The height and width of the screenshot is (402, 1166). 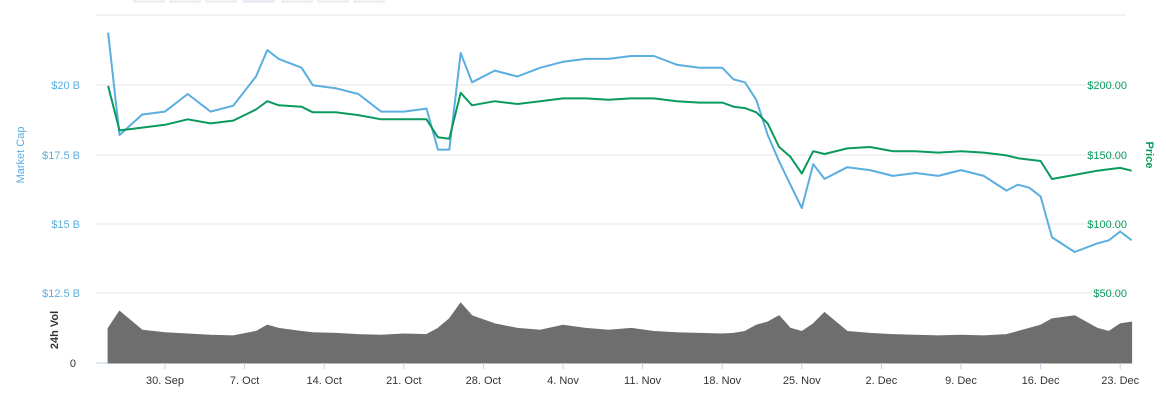 What do you see at coordinates (1149, 155) in the screenshot?
I see `price-axis-label: Price` at bounding box center [1149, 155].